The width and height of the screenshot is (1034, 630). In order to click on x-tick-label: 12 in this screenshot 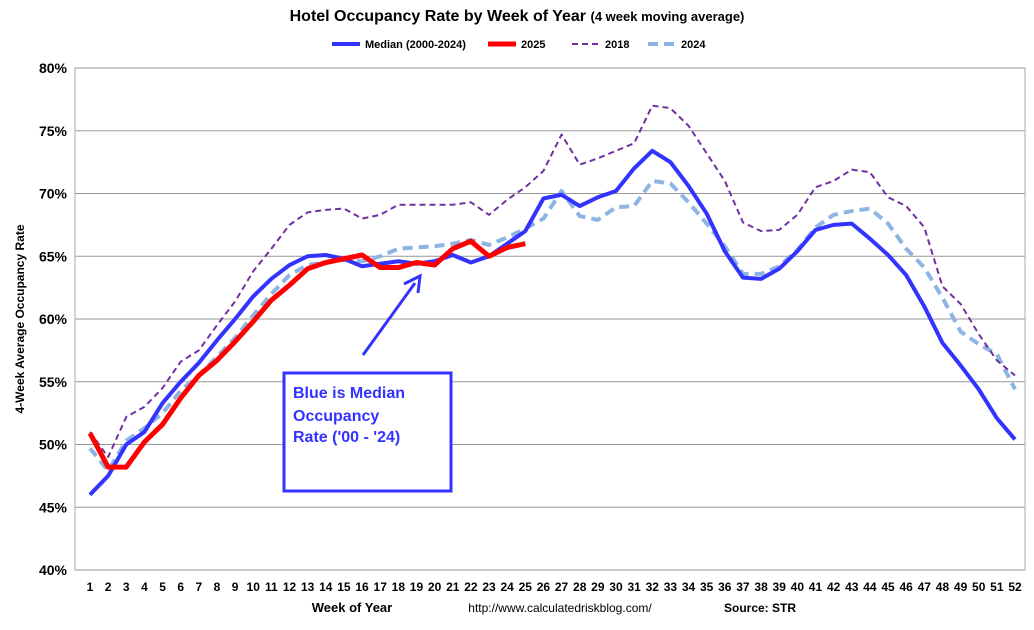, I will do `click(290, 587)`.